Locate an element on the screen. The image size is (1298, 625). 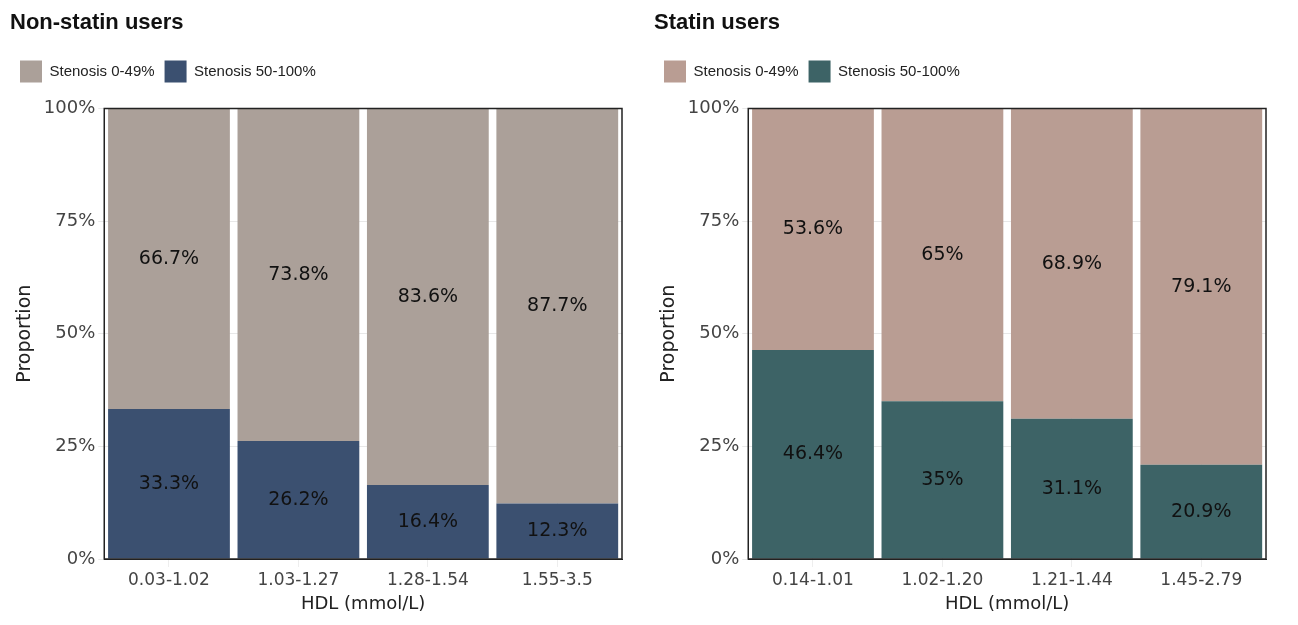
data-label: 16.4% is located at coordinates (428, 519).